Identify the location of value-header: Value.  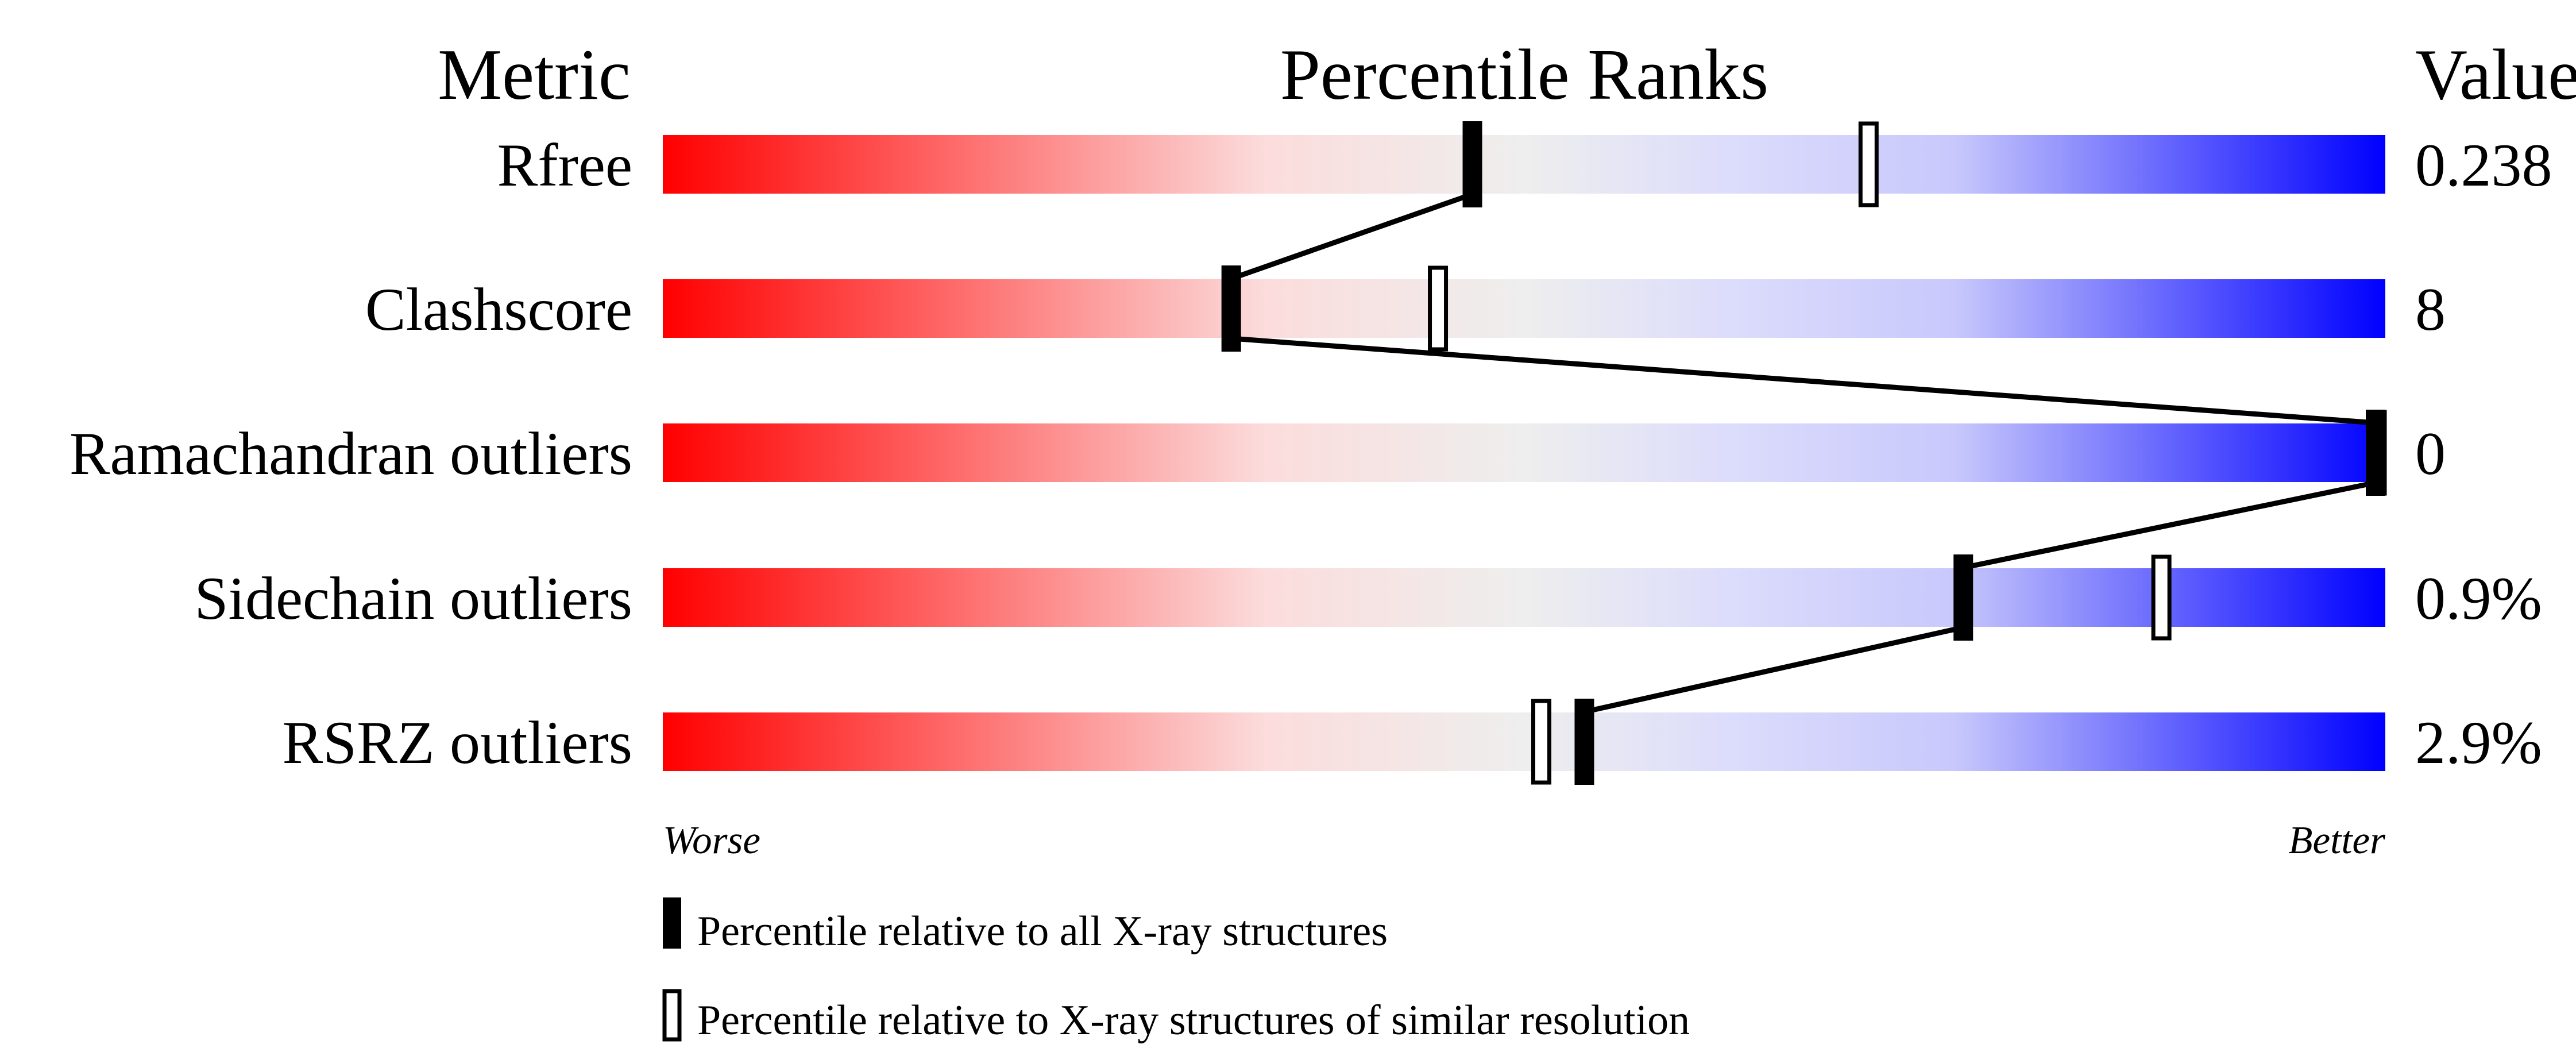
(2495, 75).